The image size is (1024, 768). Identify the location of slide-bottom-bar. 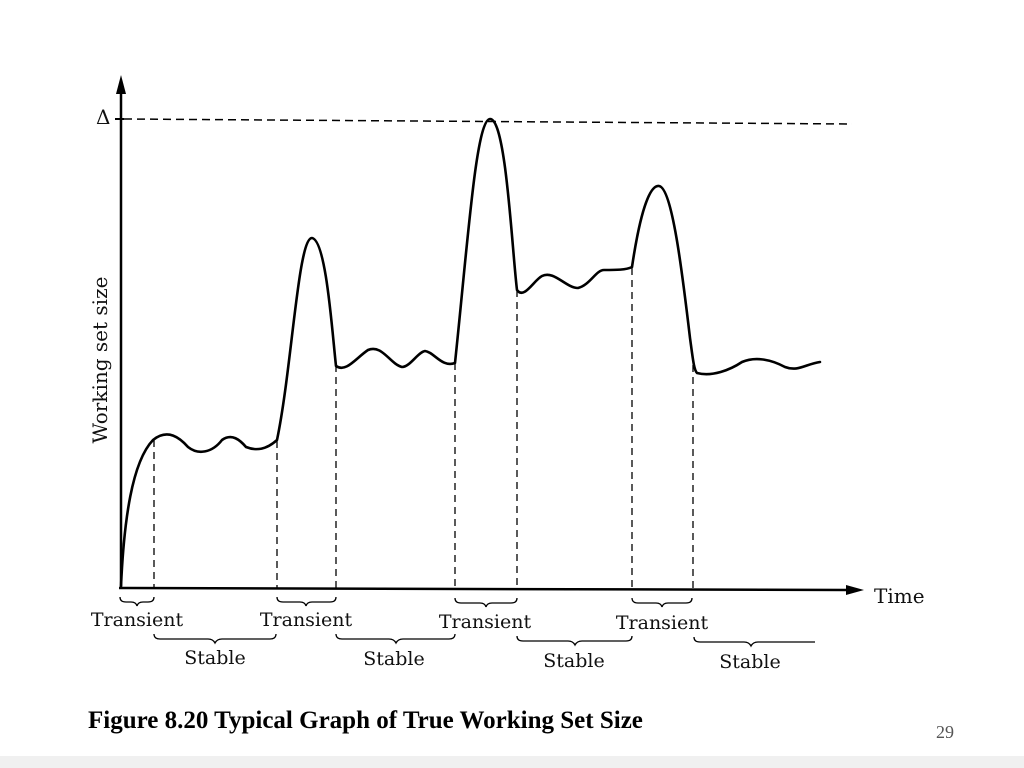
(512, 762).